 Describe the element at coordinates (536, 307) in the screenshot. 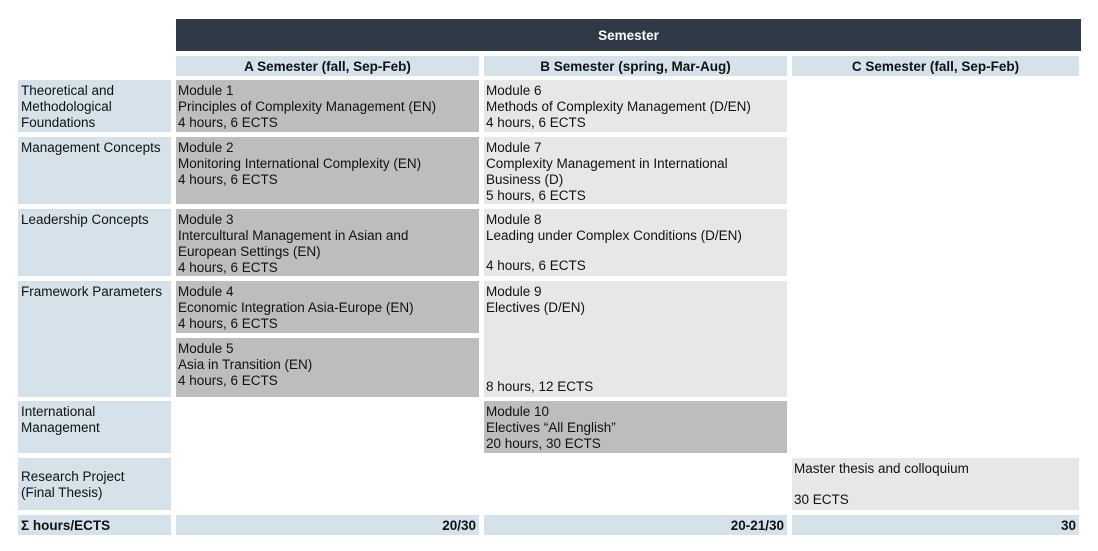

I see `module-name: Electives (D/EN)` at that location.